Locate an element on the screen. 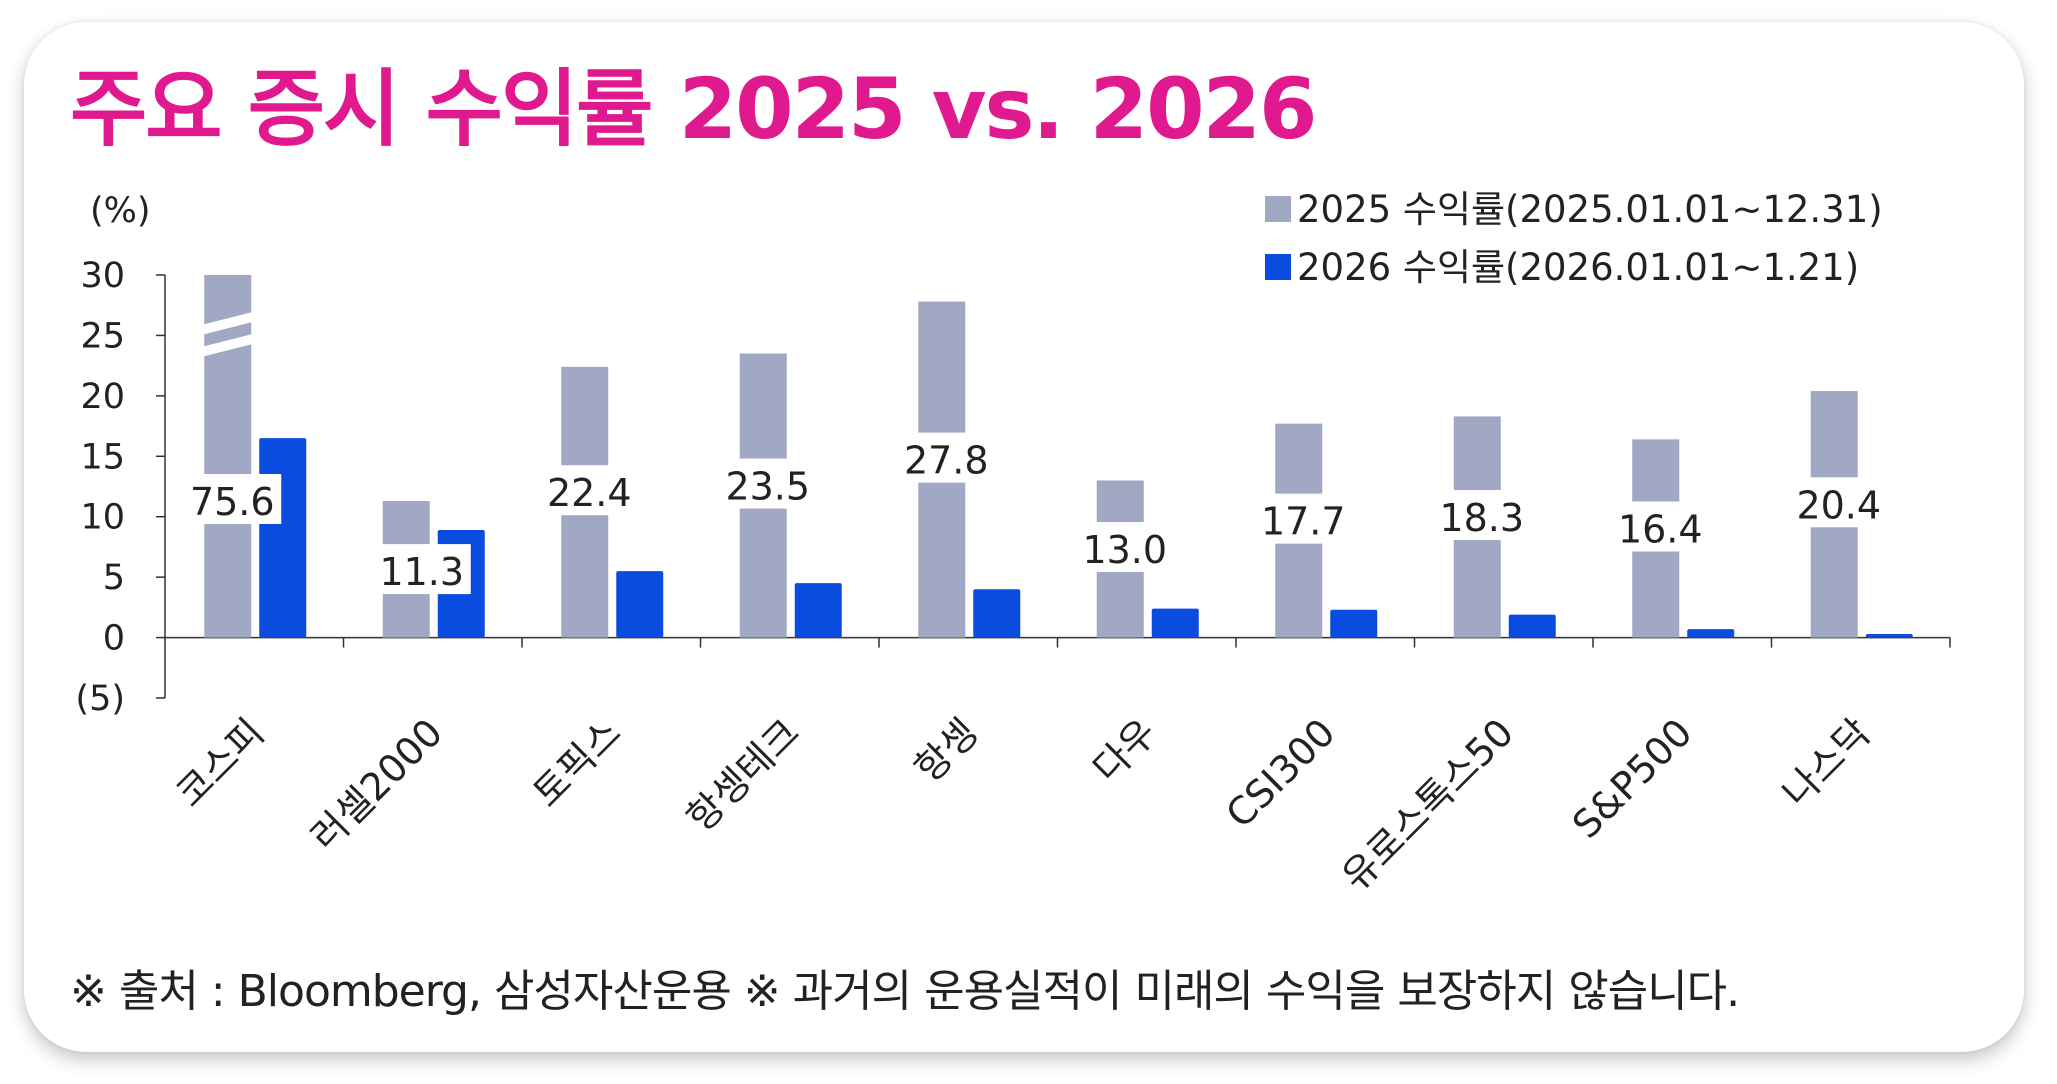  value-label: 11.3 is located at coordinates (421, 572).